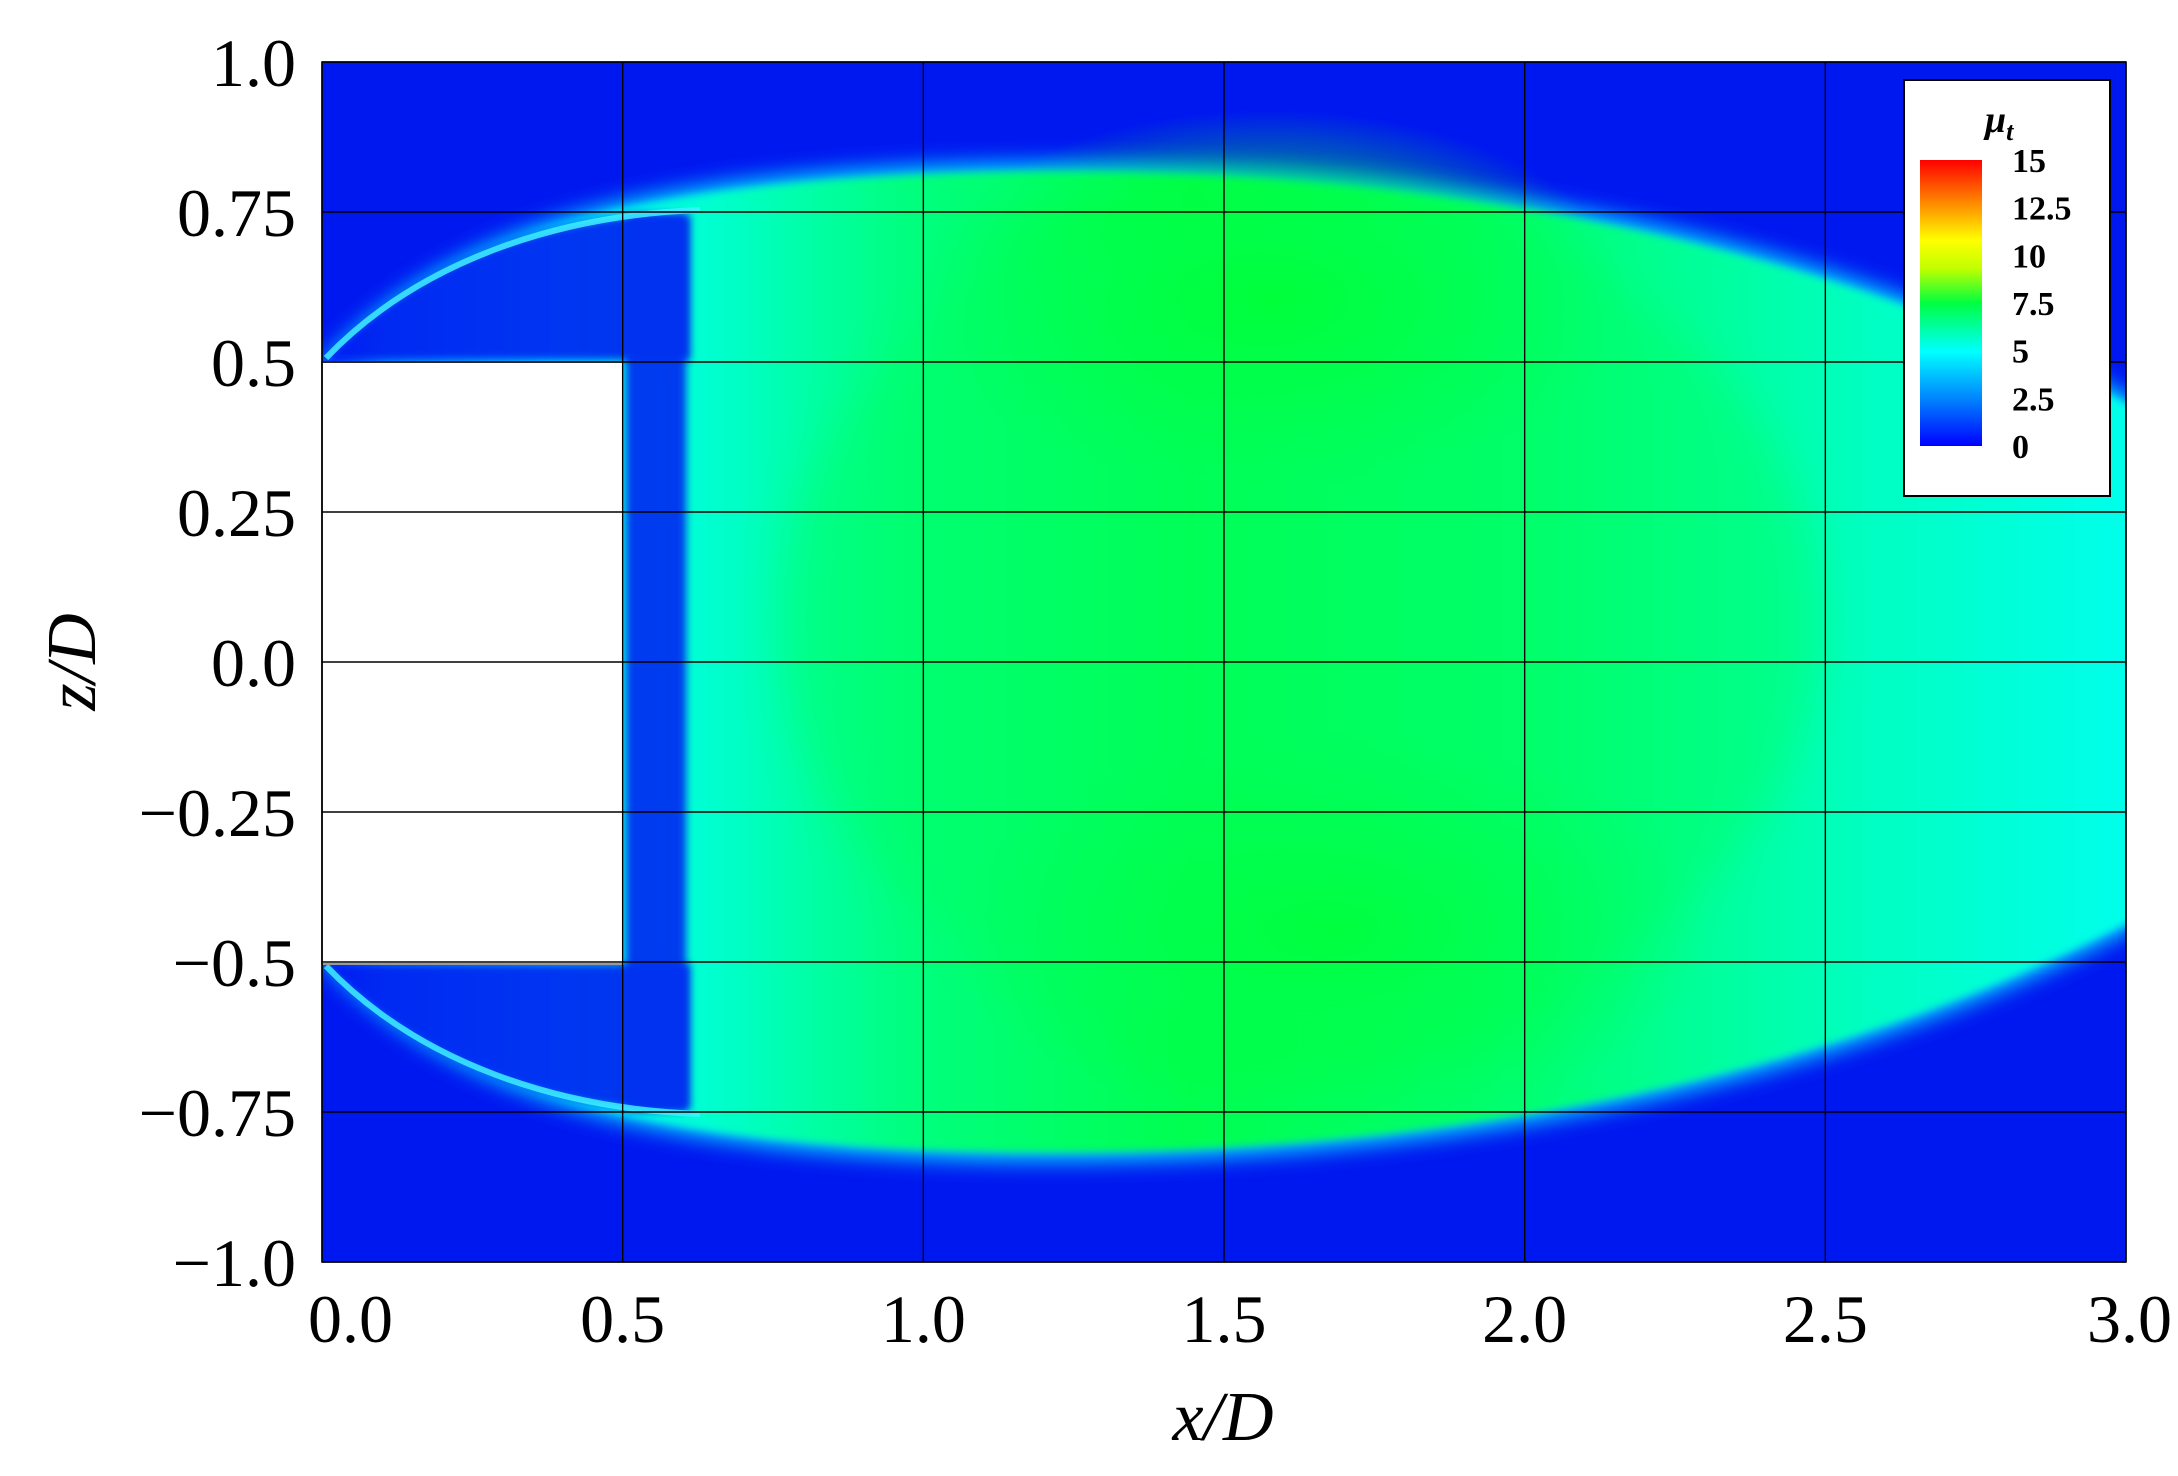 The image size is (2178, 1476). I want to click on y-axis-label: z/D, so click(72, 662).